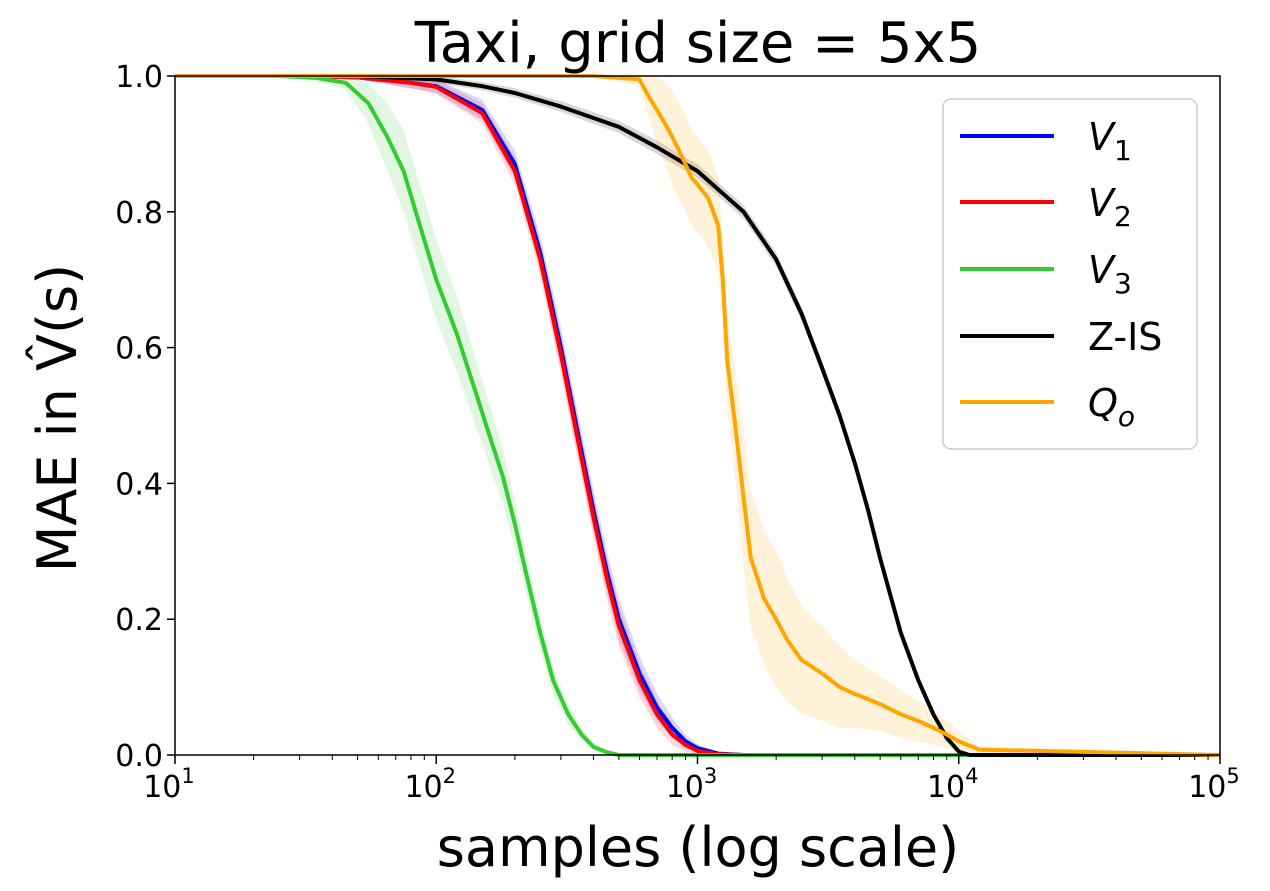 This screenshot has width=1270, height=891. I want to click on x-axis: 10¹ 10² 10³ 10⁴ 10⁵, so click(691, 780).